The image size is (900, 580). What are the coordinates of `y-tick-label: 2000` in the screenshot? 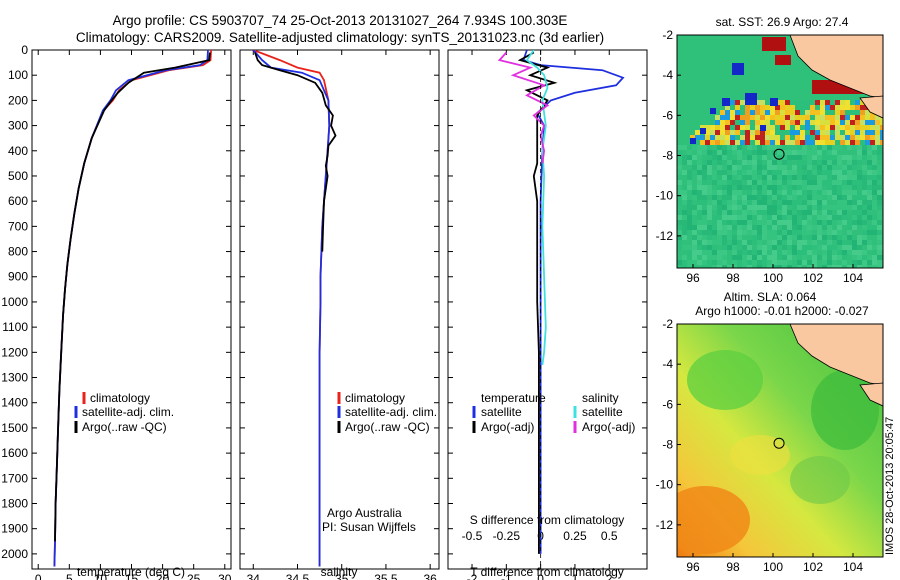 It's located at (14, 554).